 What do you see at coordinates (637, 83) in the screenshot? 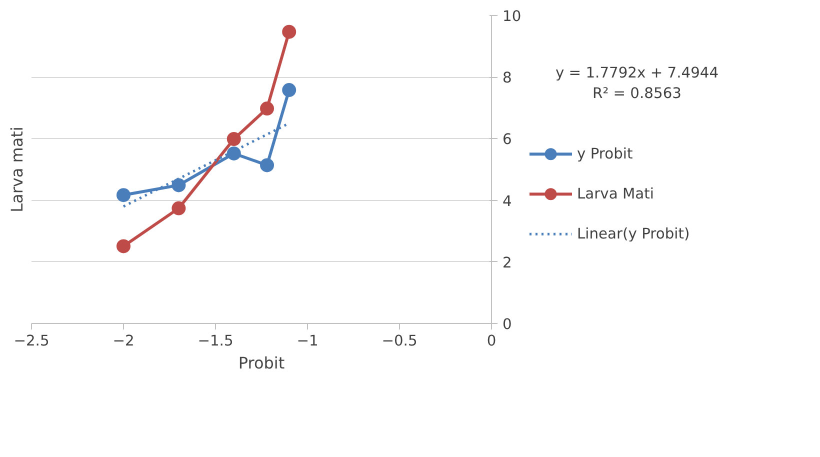
I see `text: y = 1.7792x + 7.4944 R² = 0.8563` at bounding box center [637, 83].